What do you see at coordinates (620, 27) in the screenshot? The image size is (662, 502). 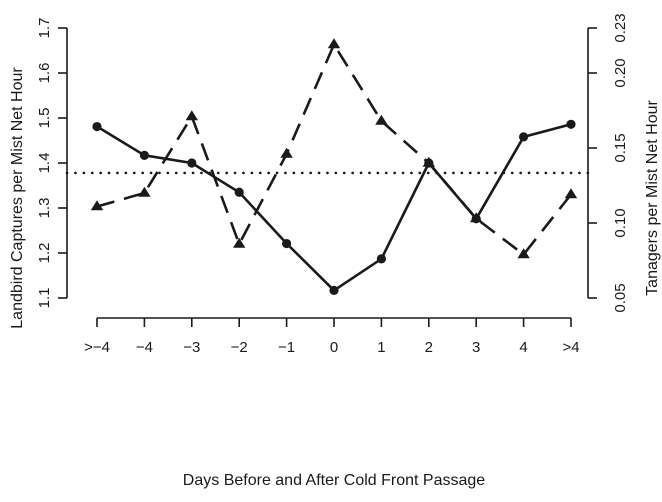 I see `right-tick-label: 0.23` at bounding box center [620, 27].